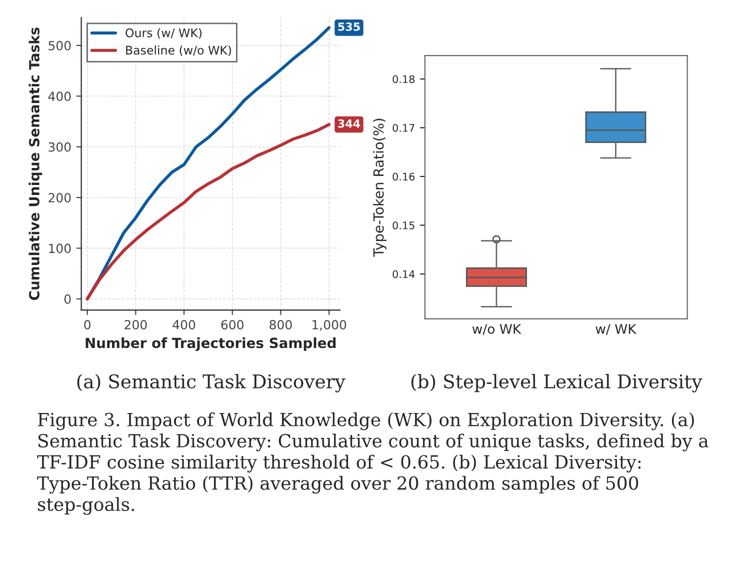 Image resolution: width=739 pixels, height=585 pixels. Describe the element at coordinates (211, 383) in the screenshot. I see `text: (a) Semantic Task Discovery` at that location.